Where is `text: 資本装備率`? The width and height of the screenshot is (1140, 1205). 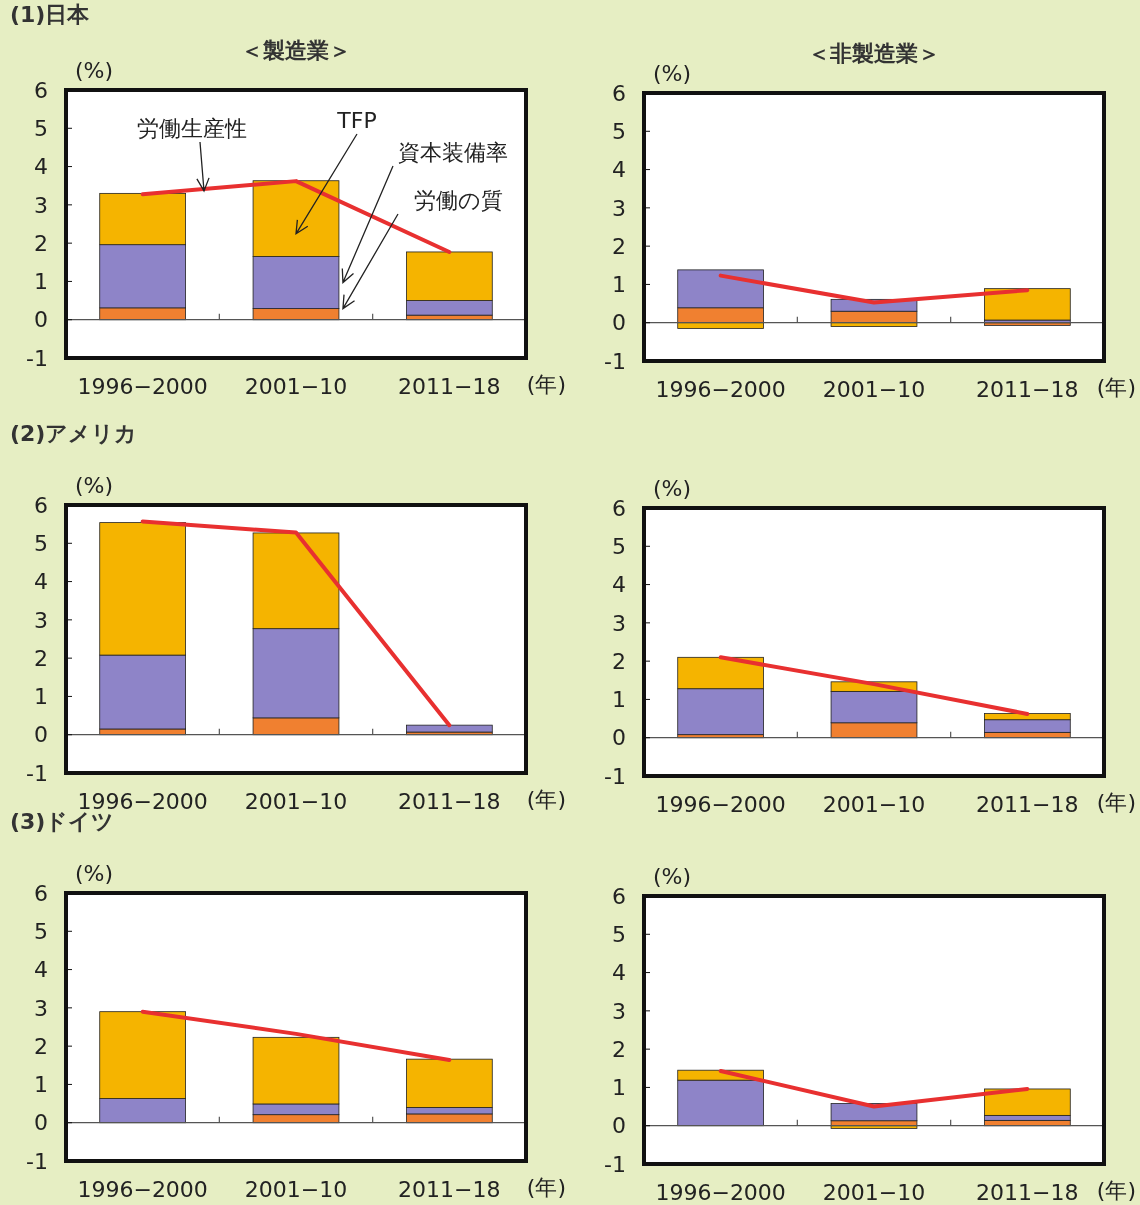 text: 資本装備率 is located at coordinates (453, 152).